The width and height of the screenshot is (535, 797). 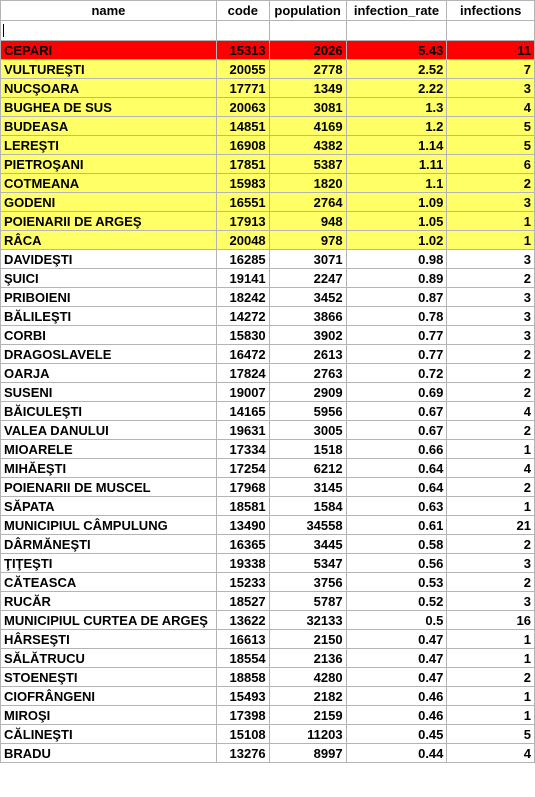 I want to click on cell-population: 2613, so click(x=307, y=354).